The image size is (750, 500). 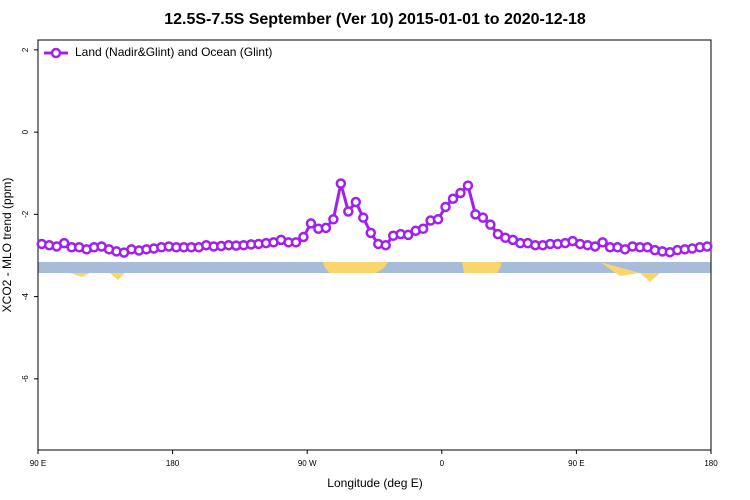 What do you see at coordinates (56, 53) in the screenshot?
I see `legend-marker` at bounding box center [56, 53].